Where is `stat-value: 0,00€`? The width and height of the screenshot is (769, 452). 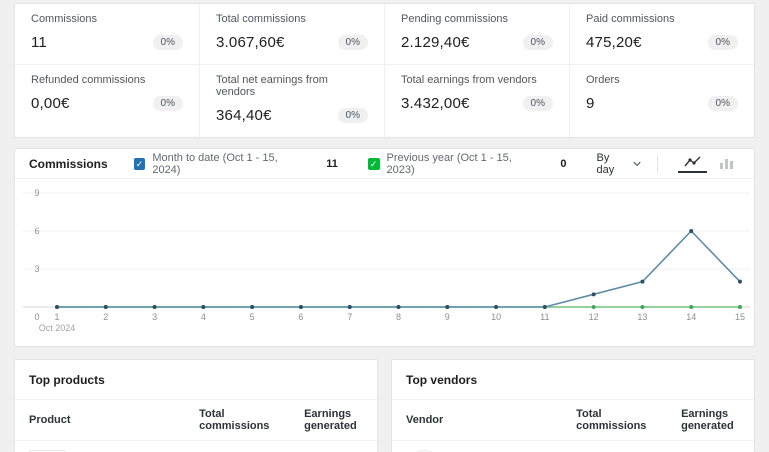 stat-value: 0,00€ is located at coordinates (50, 103).